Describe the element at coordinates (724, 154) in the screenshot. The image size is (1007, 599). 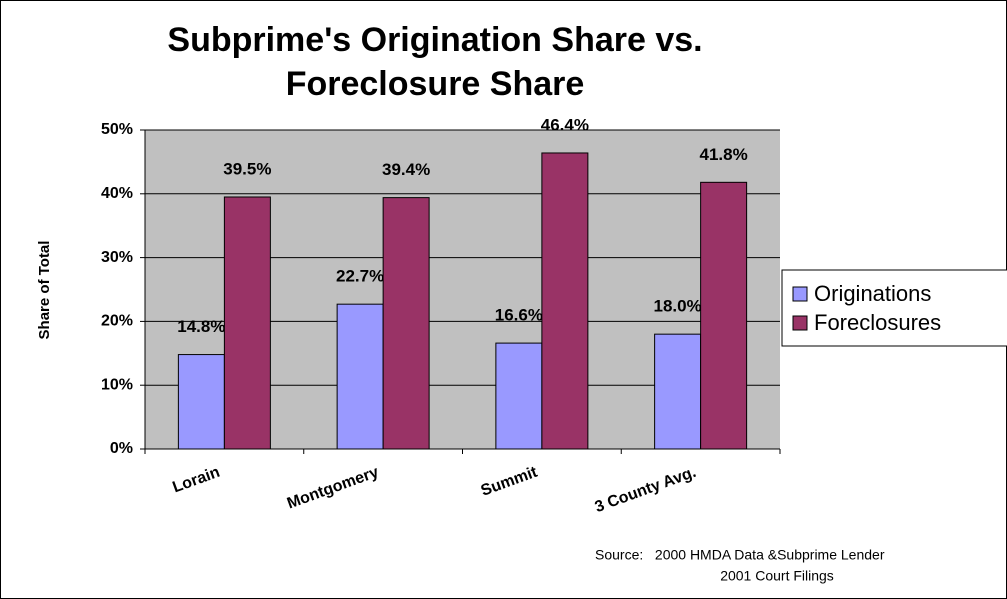
I see `data-label: 41.8%` at that location.